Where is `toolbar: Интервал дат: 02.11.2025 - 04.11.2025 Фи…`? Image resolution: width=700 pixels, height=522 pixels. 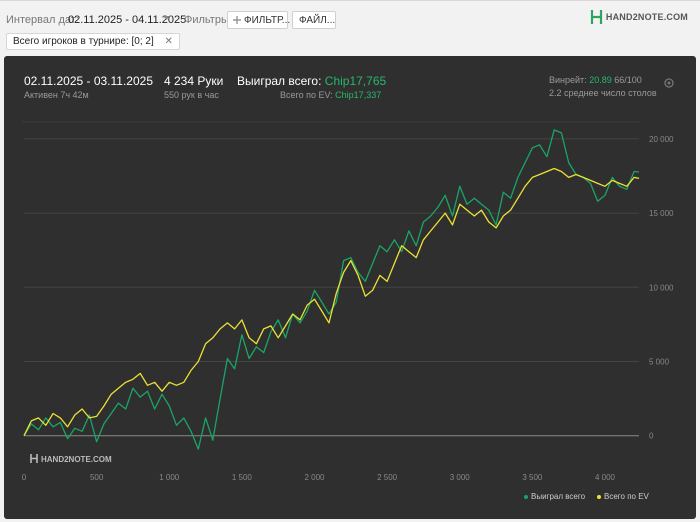
toolbar: Интервал дат: 02.11.2025 - 04.11.2025 Фи… is located at coordinates (350, 27).